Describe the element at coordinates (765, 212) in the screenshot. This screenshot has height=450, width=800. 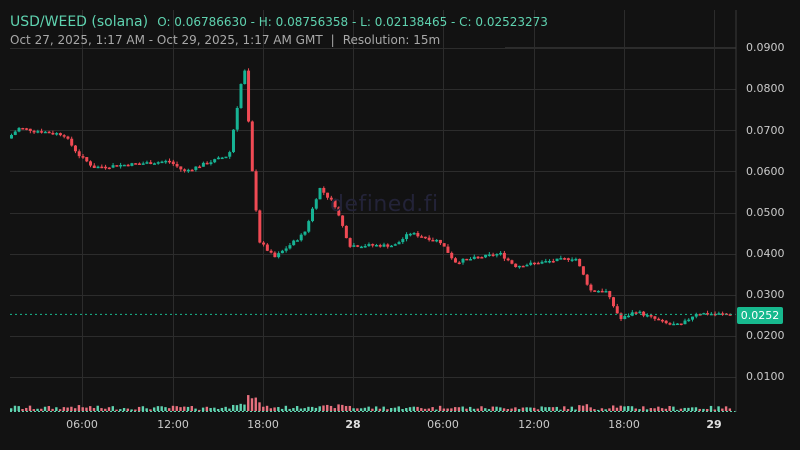
I see `y-tick: 0.0500` at that location.